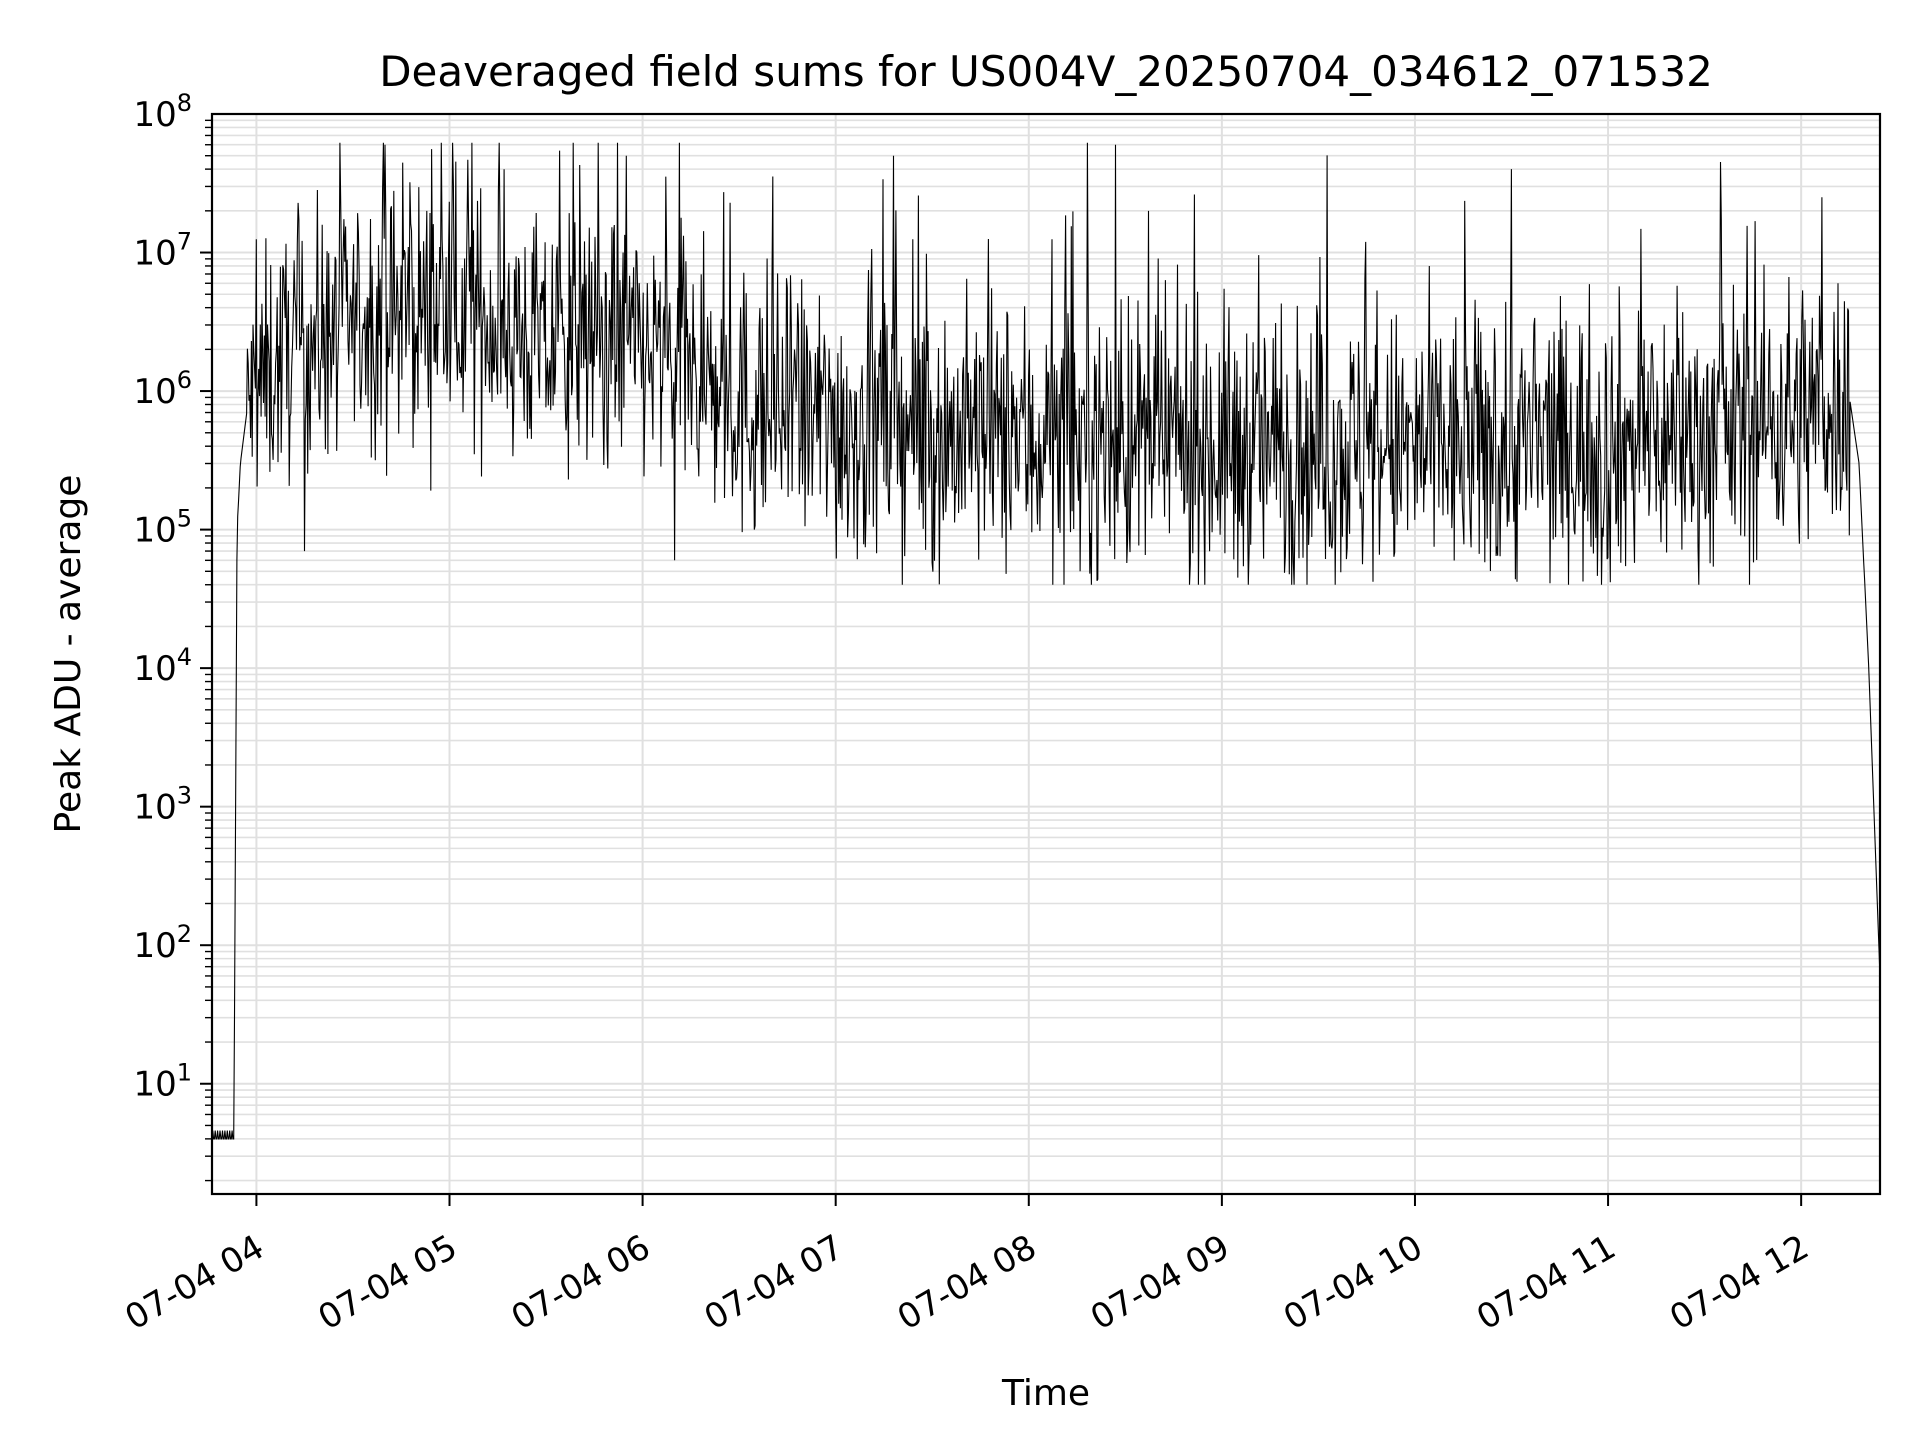  Describe the element at coordinates (1045, 1393) in the screenshot. I see `x-axis-title: Time` at that location.